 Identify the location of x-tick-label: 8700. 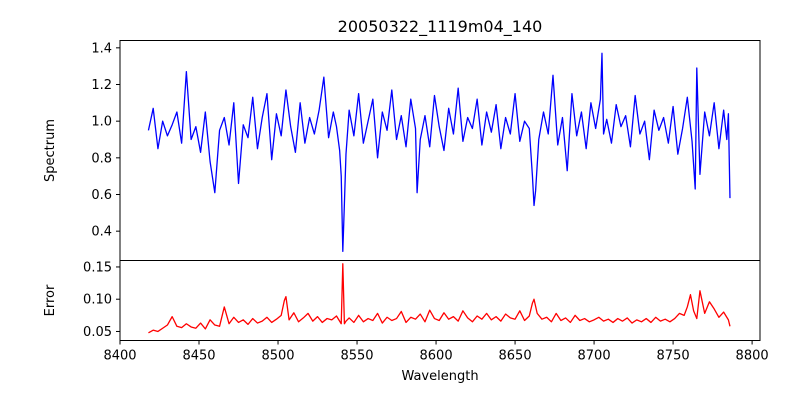
(594, 356).